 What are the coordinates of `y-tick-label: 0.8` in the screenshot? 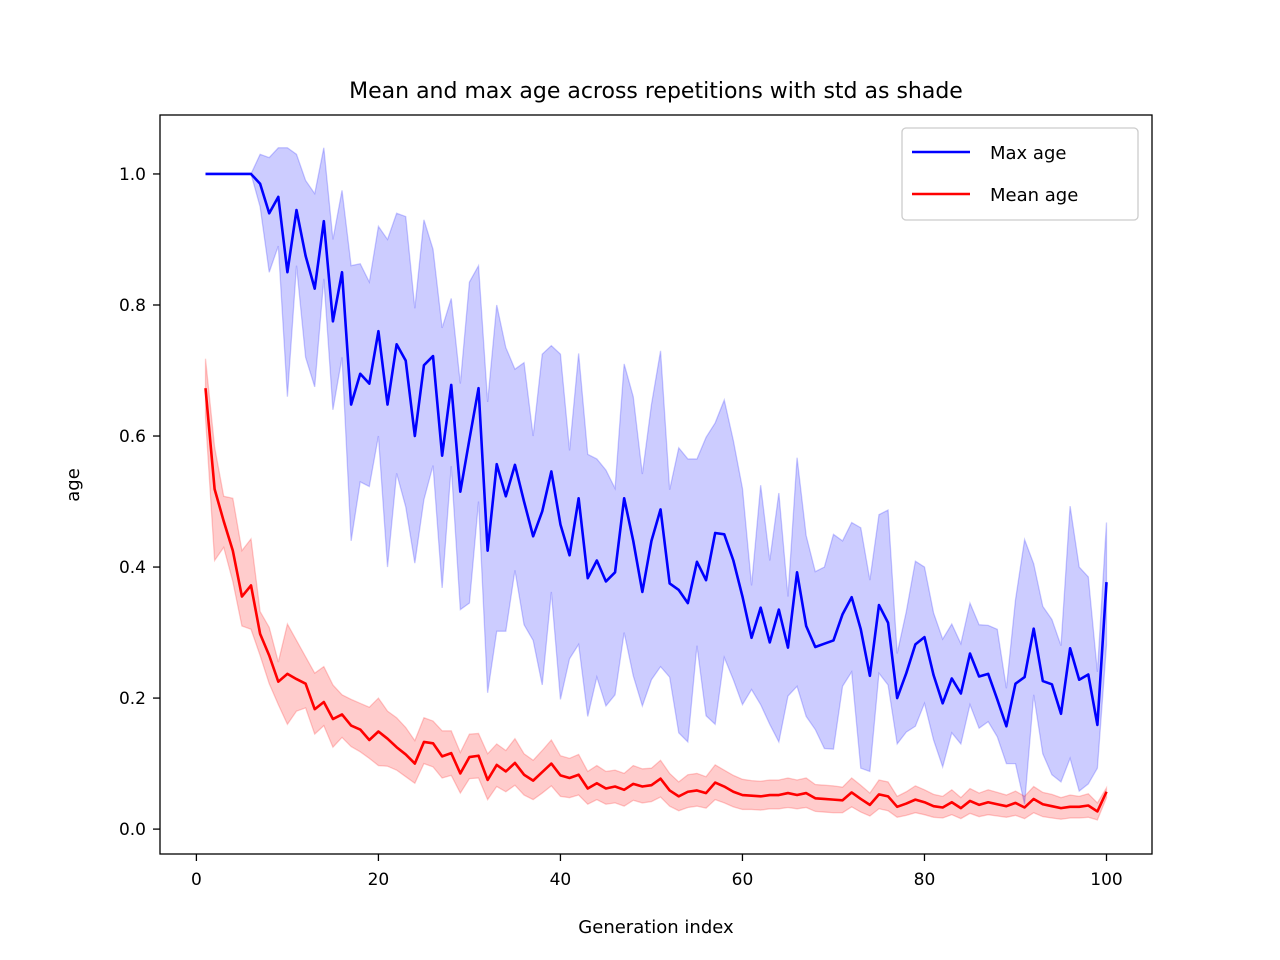 It's located at (132, 306).